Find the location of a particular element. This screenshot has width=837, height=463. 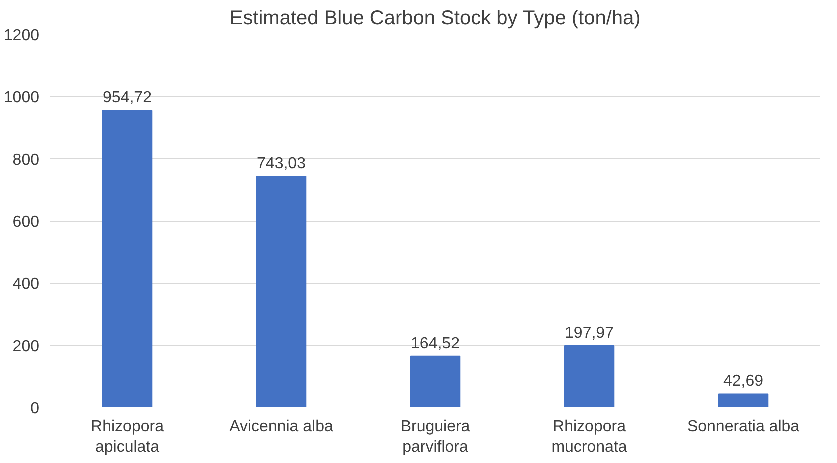

data-label: 743,03 is located at coordinates (281, 164).